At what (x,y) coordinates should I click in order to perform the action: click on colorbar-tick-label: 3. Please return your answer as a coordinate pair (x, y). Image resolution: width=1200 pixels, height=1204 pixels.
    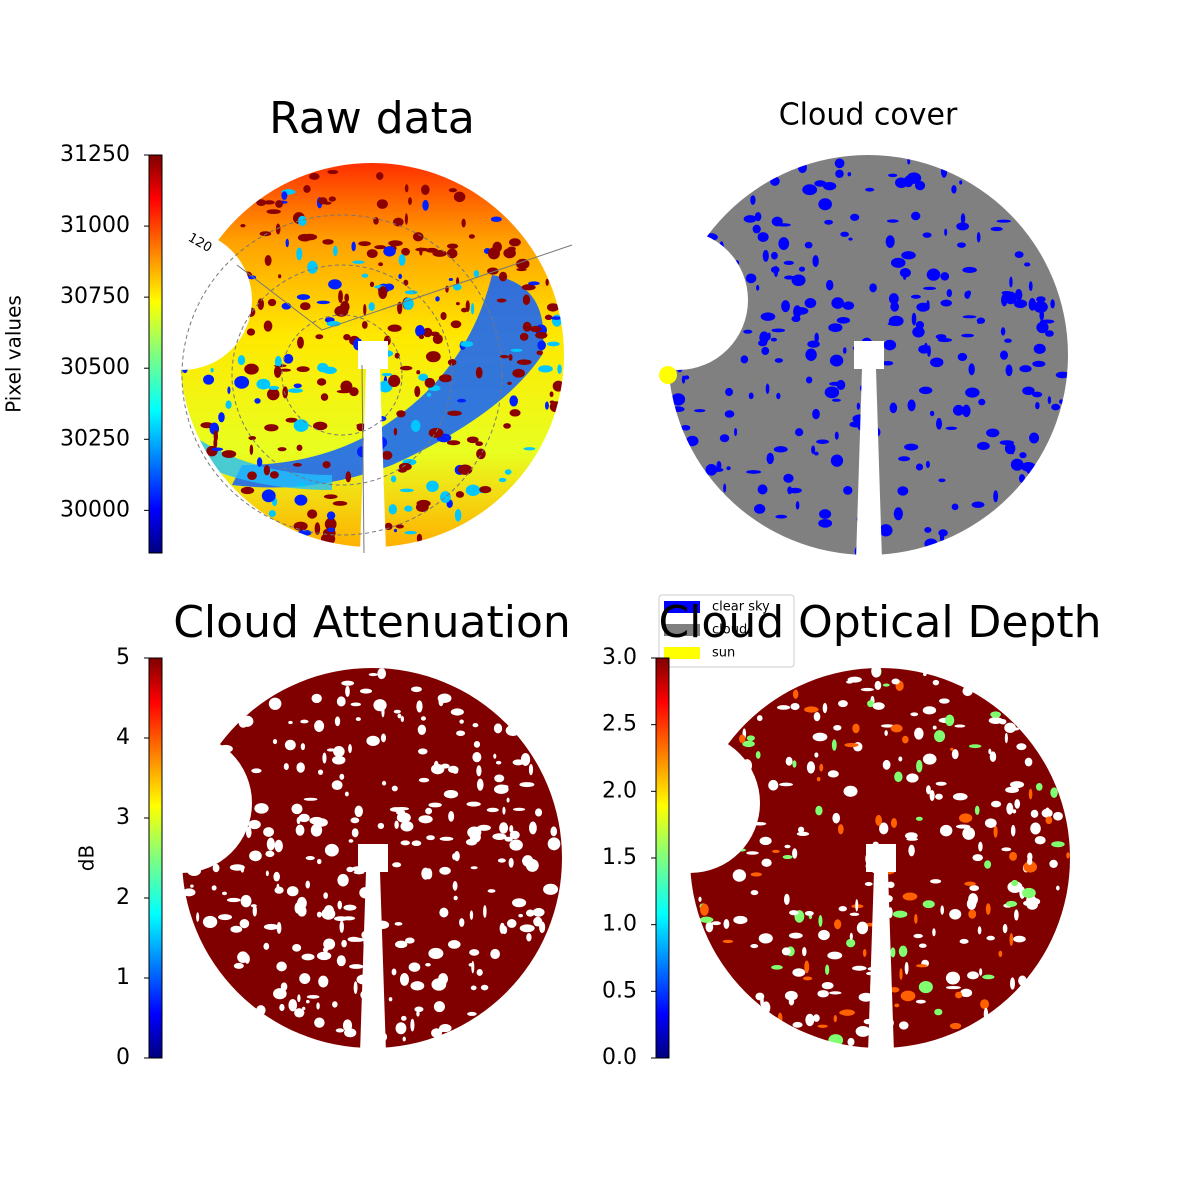
    Looking at the image, I should click on (123, 817).